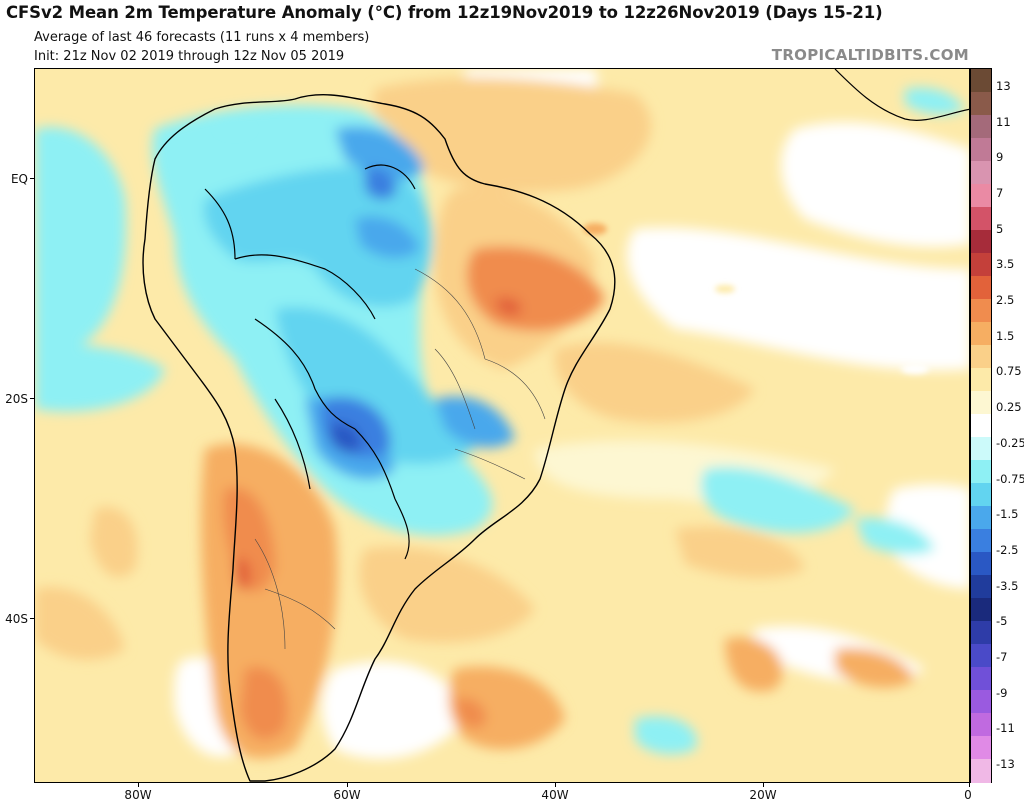 This screenshot has width=1024, height=803. What do you see at coordinates (1007, 549) in the screenshot?
I see `colorbar-label: -2.5` at bounding box center [1007, 549].